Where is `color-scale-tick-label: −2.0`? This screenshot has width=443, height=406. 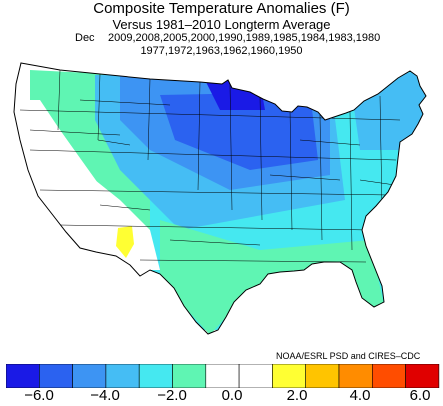 color-scale-tick-label: −2.0 is located at coordinates (172, 395).